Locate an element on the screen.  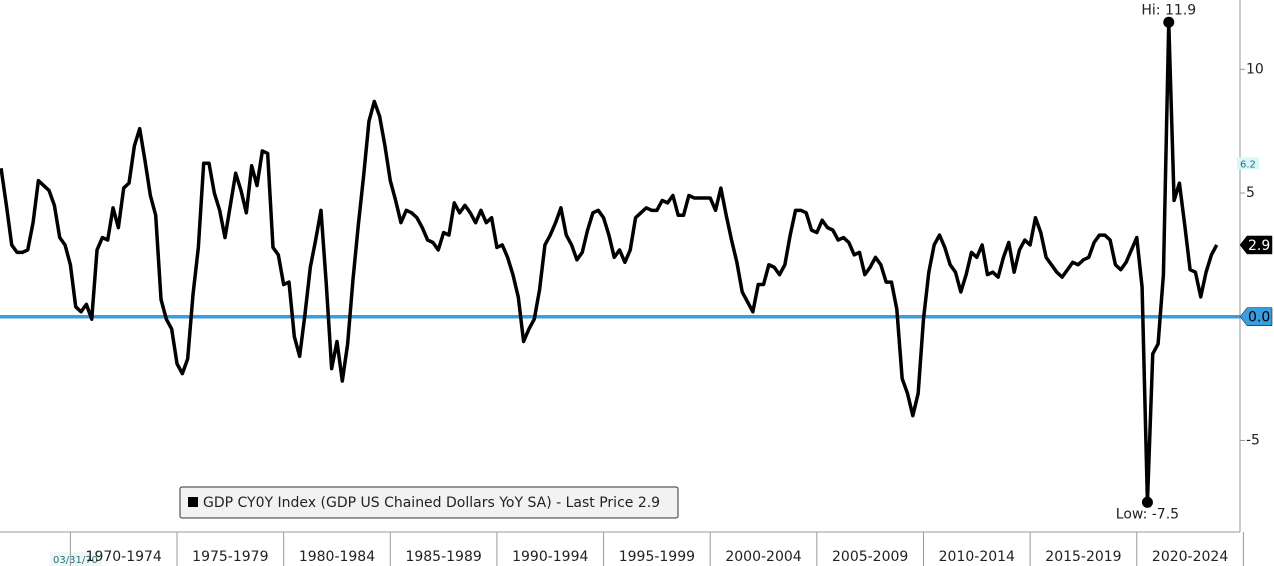
reference-tag-bg is located at coordinates (1248, 163).